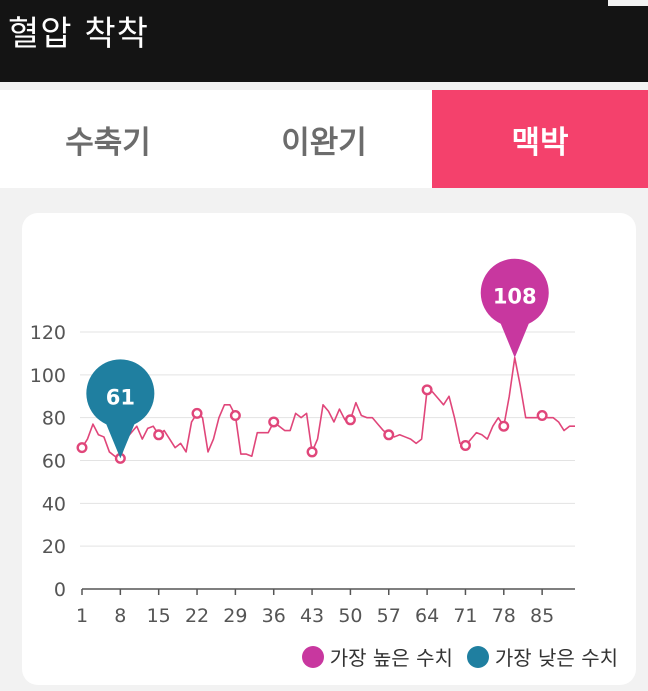 This screenshot has height=691, width=648. Describe the element at coordinates (427, 616) in the screenshot. I see `x-tick-label: 64` at that location.